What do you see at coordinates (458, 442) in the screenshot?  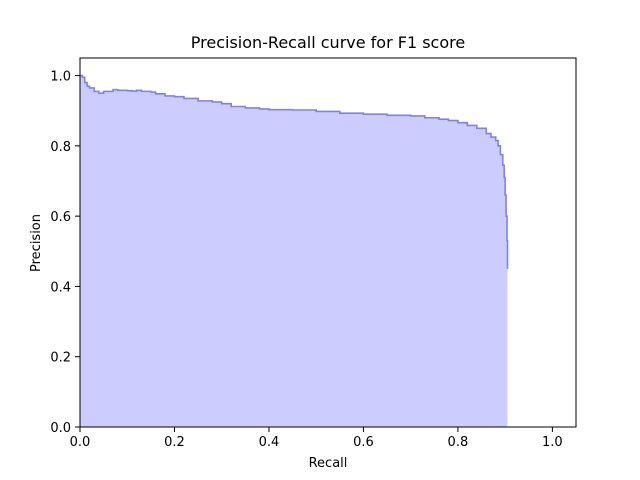 I see `x-tick-label: 0.8` at bounding box center [458, 442].